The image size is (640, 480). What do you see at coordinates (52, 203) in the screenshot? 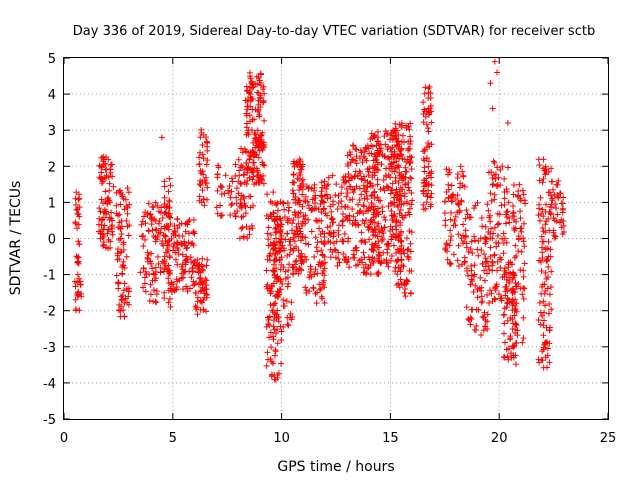
I see `y-tick-label: 1` at bounding box center [52, 203].